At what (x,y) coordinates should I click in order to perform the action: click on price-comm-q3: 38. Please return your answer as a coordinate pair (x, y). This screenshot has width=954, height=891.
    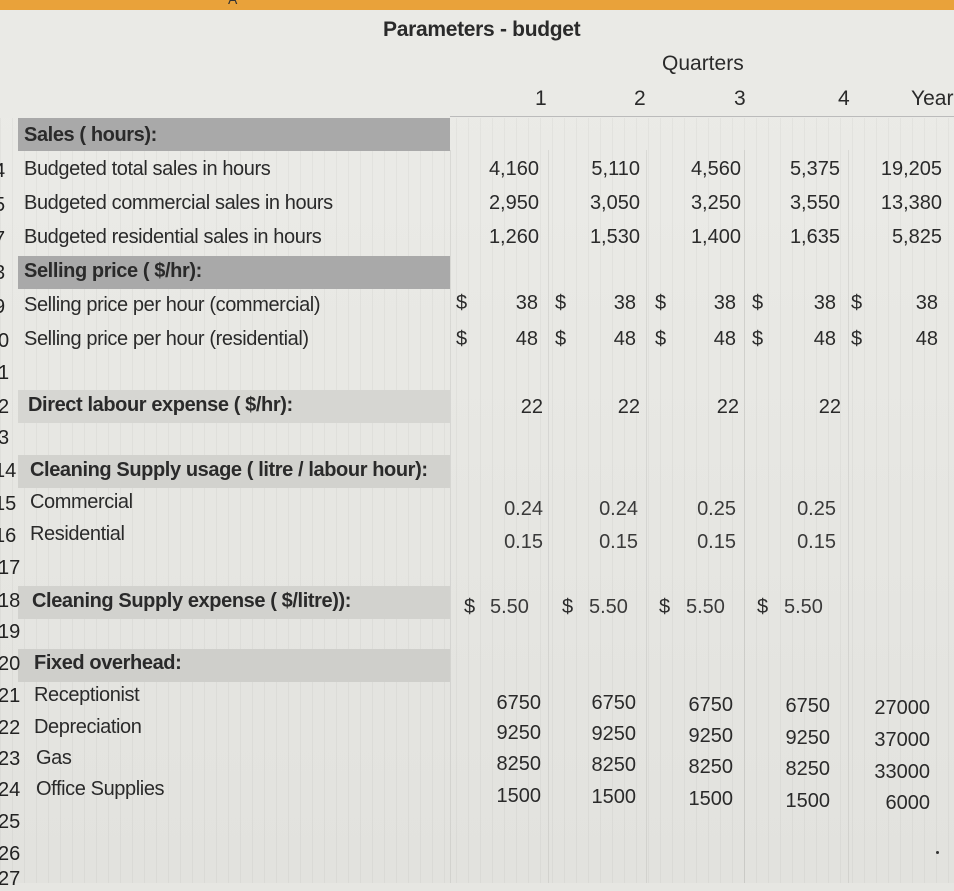
    Looking at the image, I should click on (724, 303).